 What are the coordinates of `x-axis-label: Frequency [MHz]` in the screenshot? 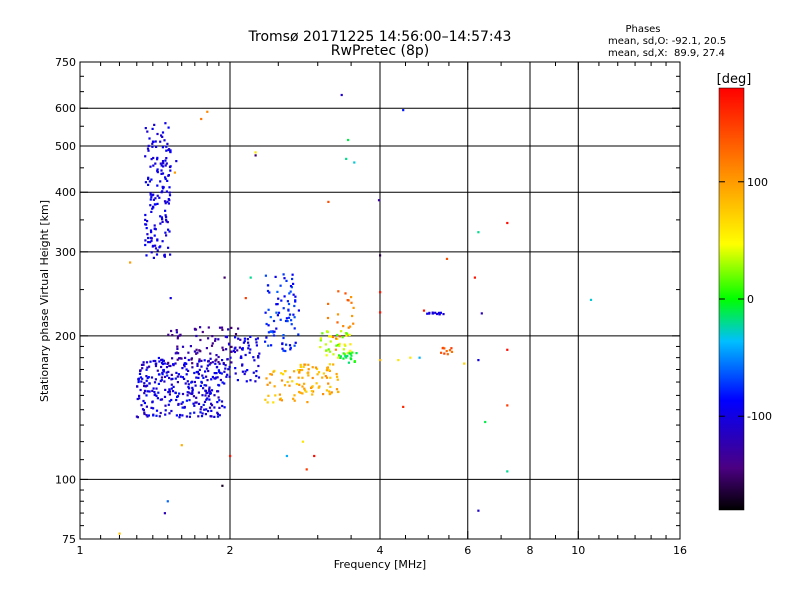 It's located at (380, 564).